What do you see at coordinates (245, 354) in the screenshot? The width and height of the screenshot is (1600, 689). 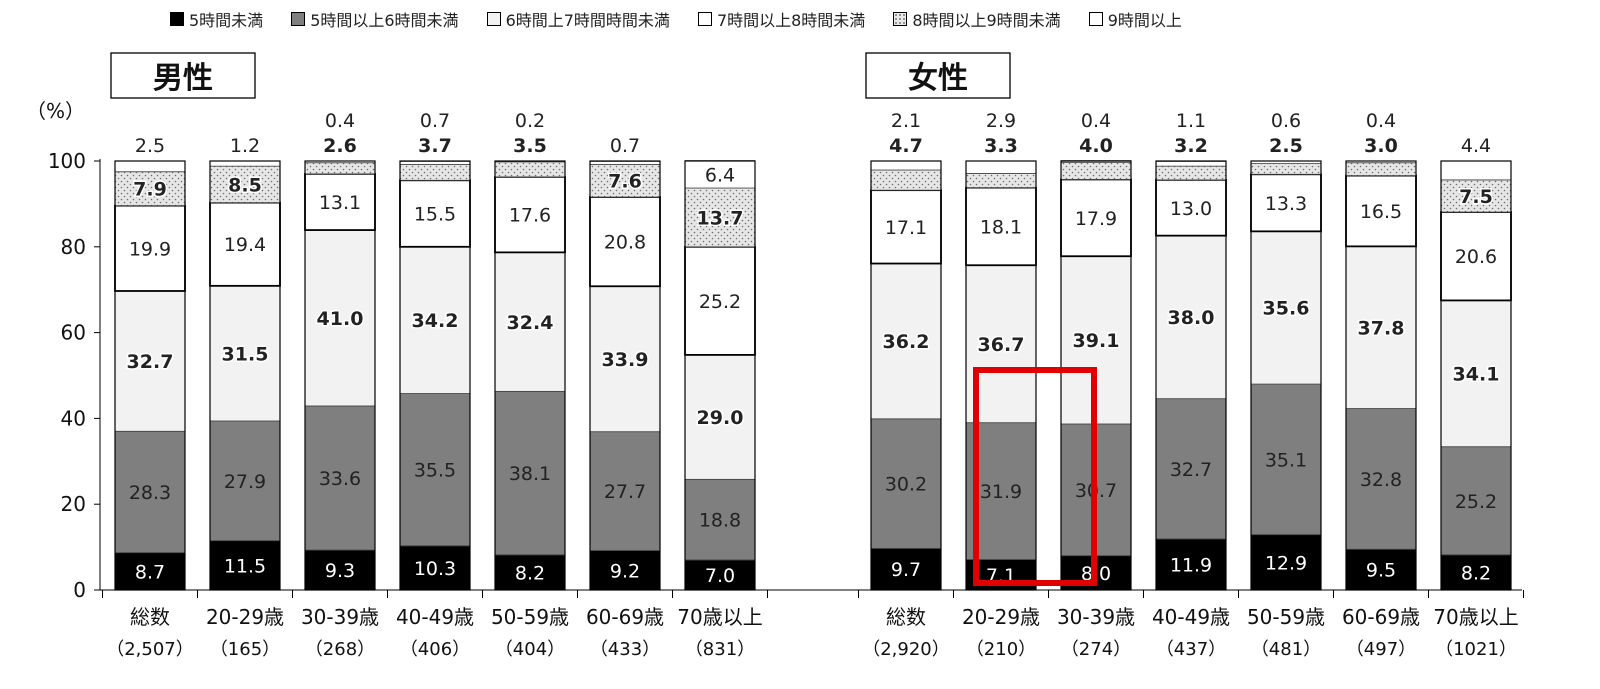 I see `data-label: 31.5` at bounding box center [245, 354].